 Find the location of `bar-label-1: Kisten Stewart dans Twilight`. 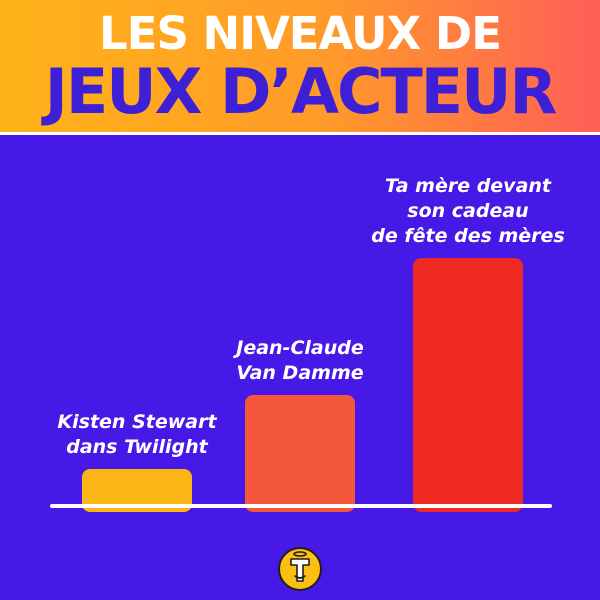

bar-label-1: Kisten Stewart dans Twilight is located at coordinates (137, 434).